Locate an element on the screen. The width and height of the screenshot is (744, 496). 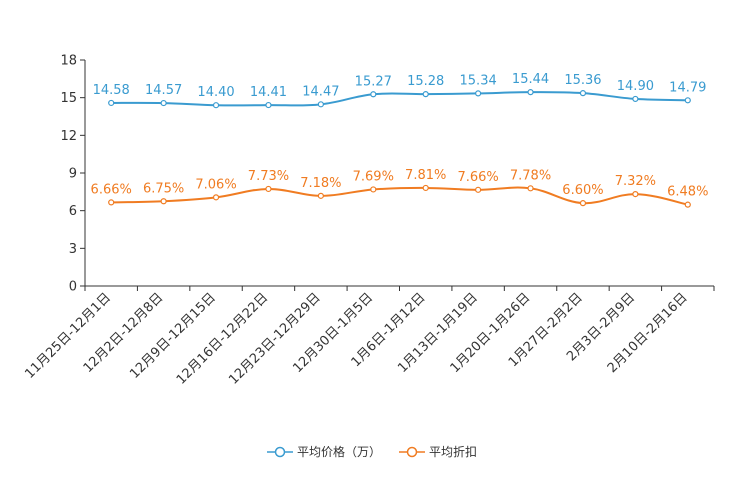
y-tick-label: 18 is located at coordinates (68, 61).